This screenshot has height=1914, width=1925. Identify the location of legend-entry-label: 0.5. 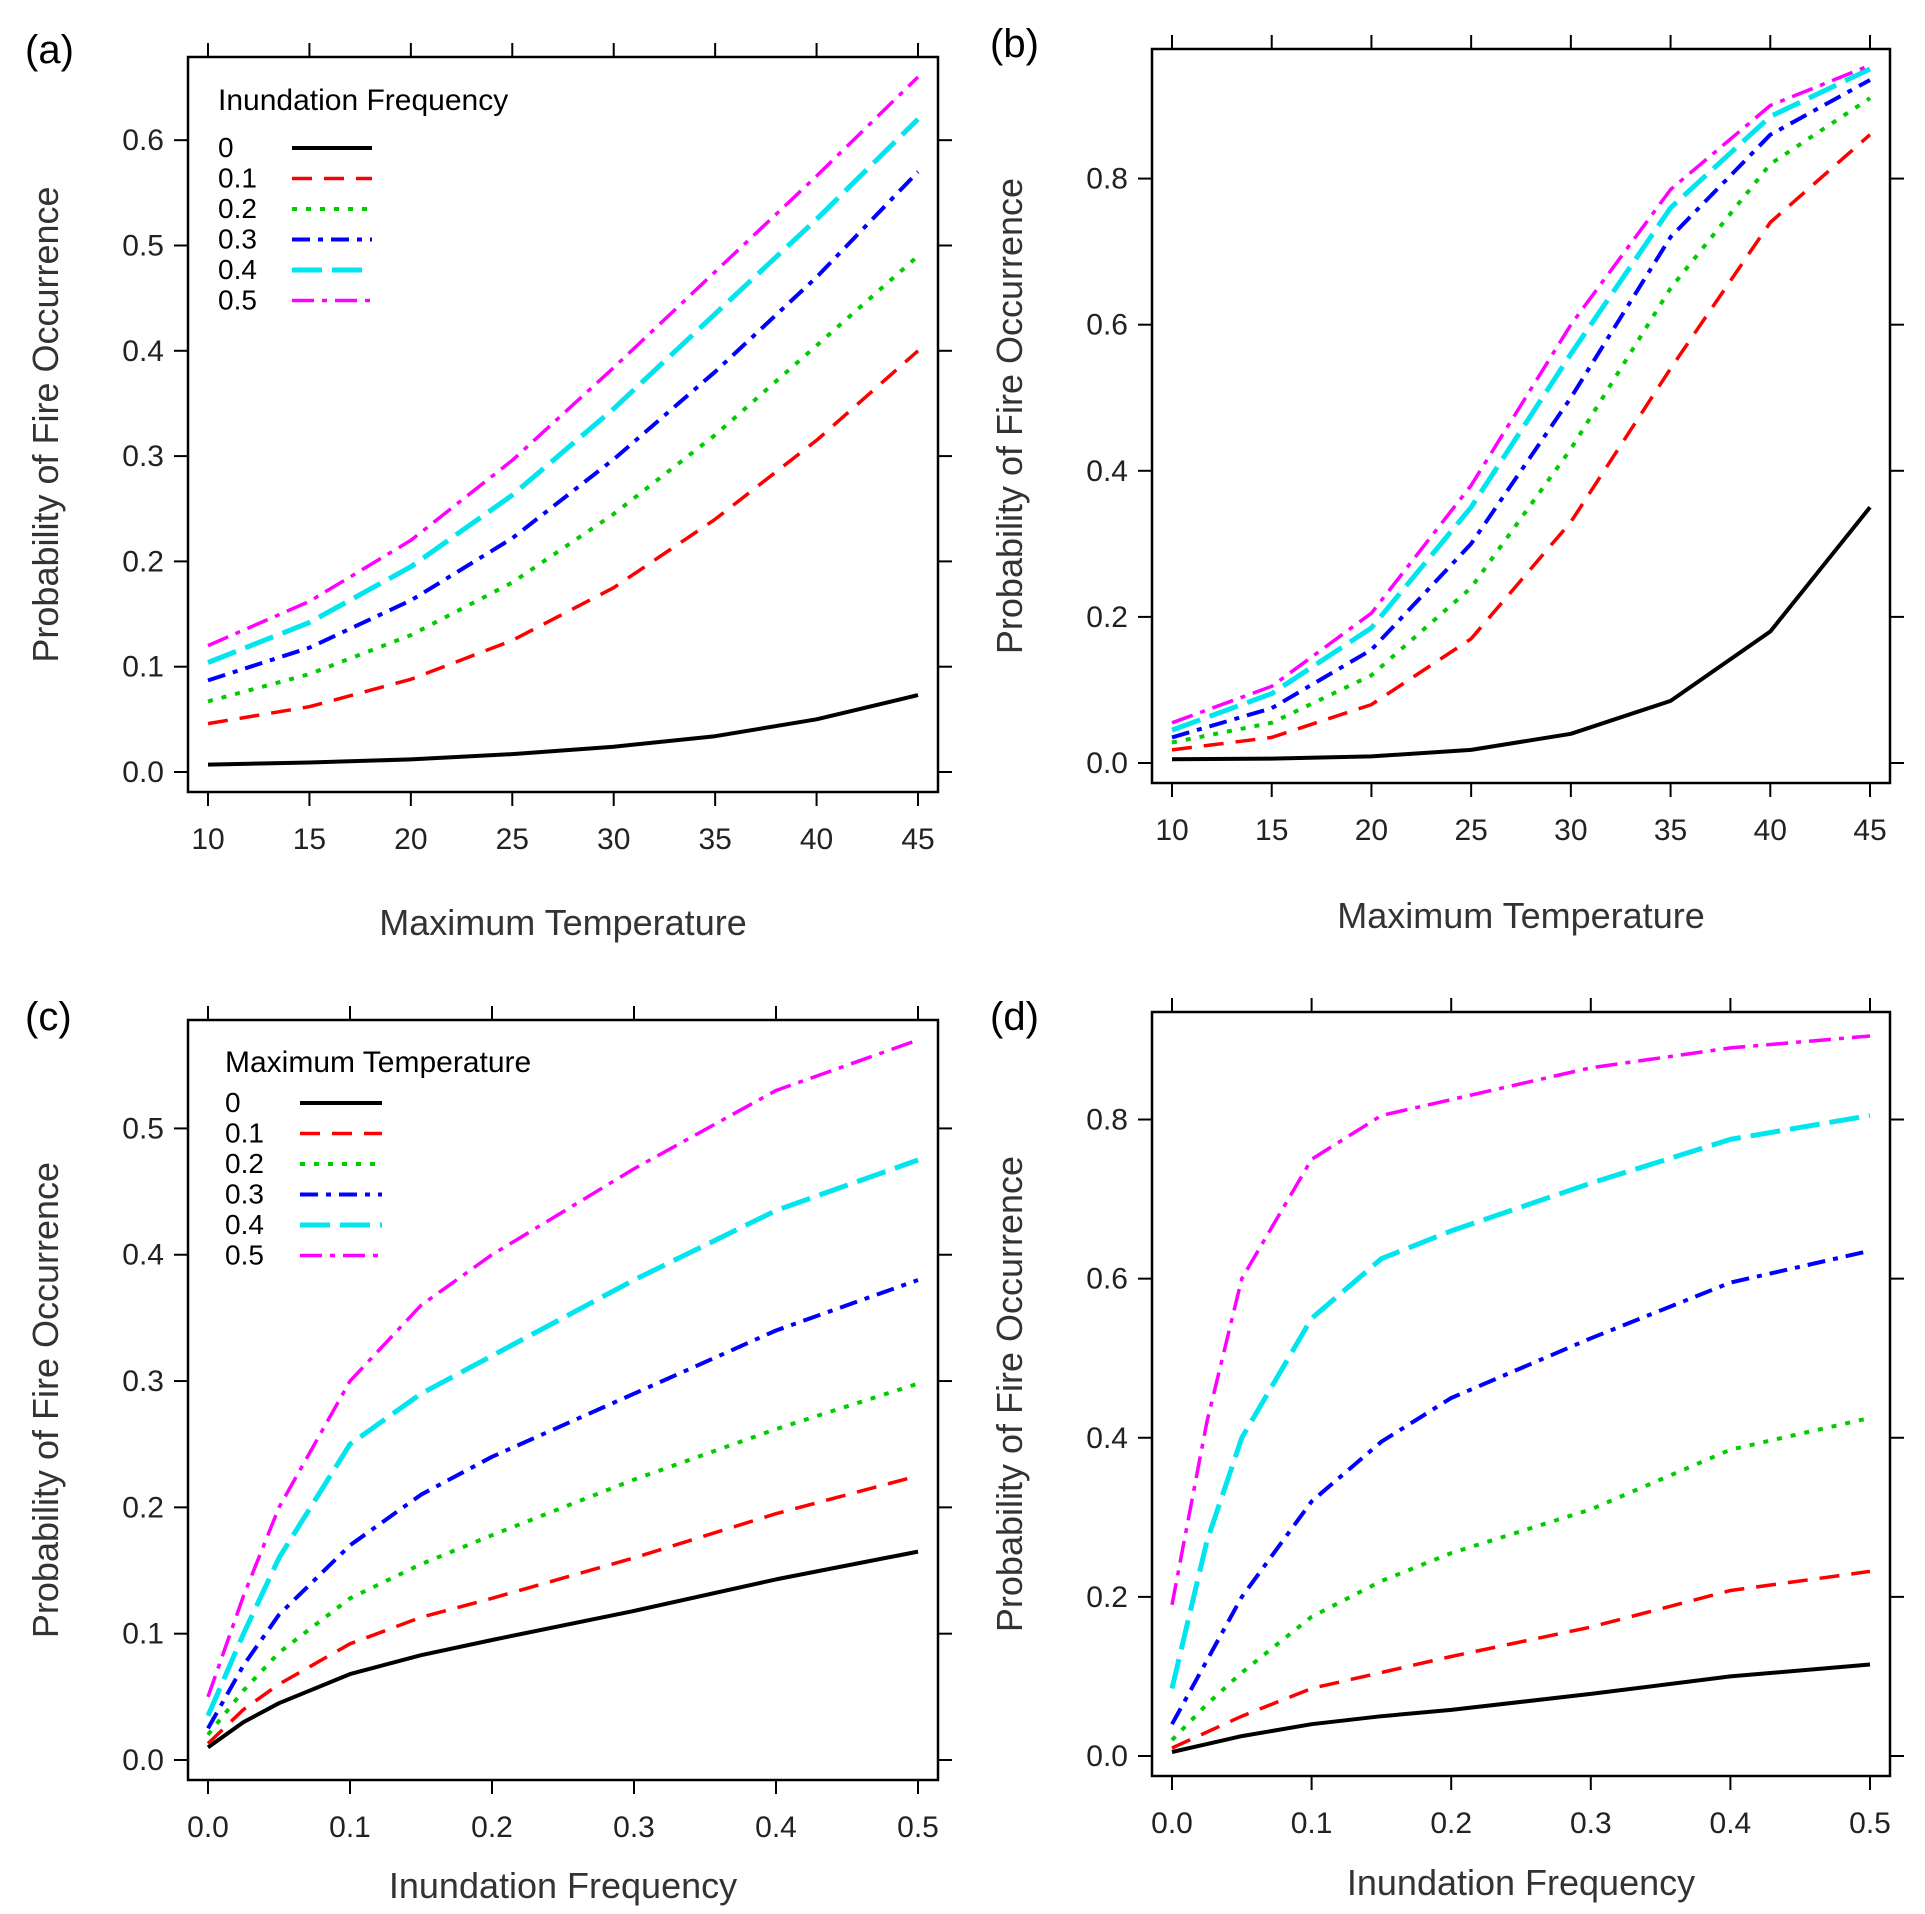
(237, 300).